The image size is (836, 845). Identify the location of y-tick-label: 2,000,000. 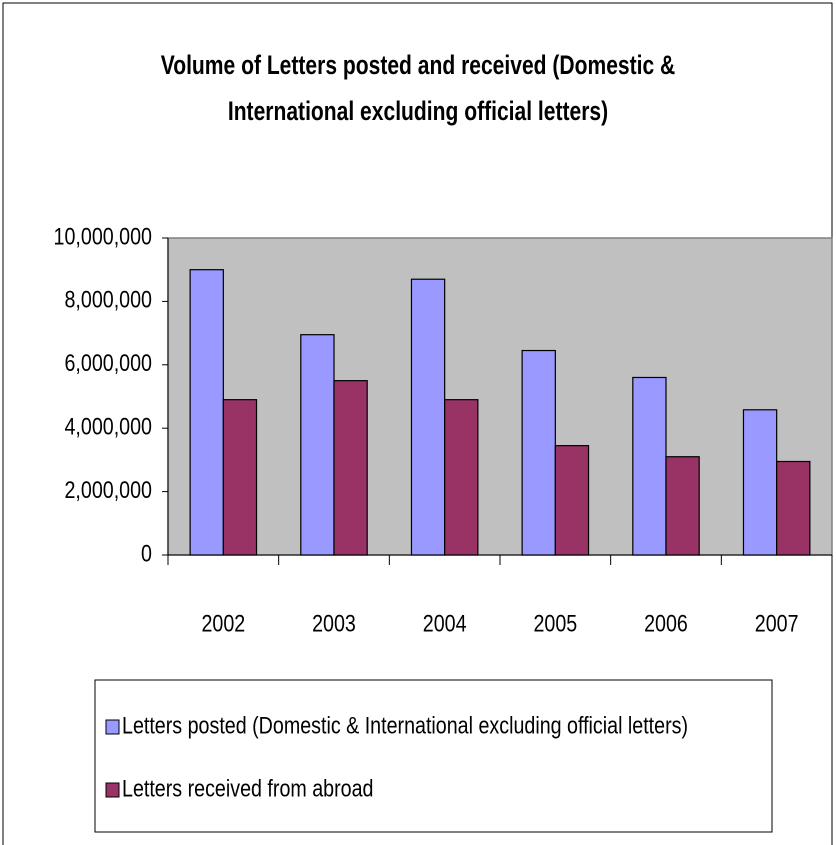
(108, 489).